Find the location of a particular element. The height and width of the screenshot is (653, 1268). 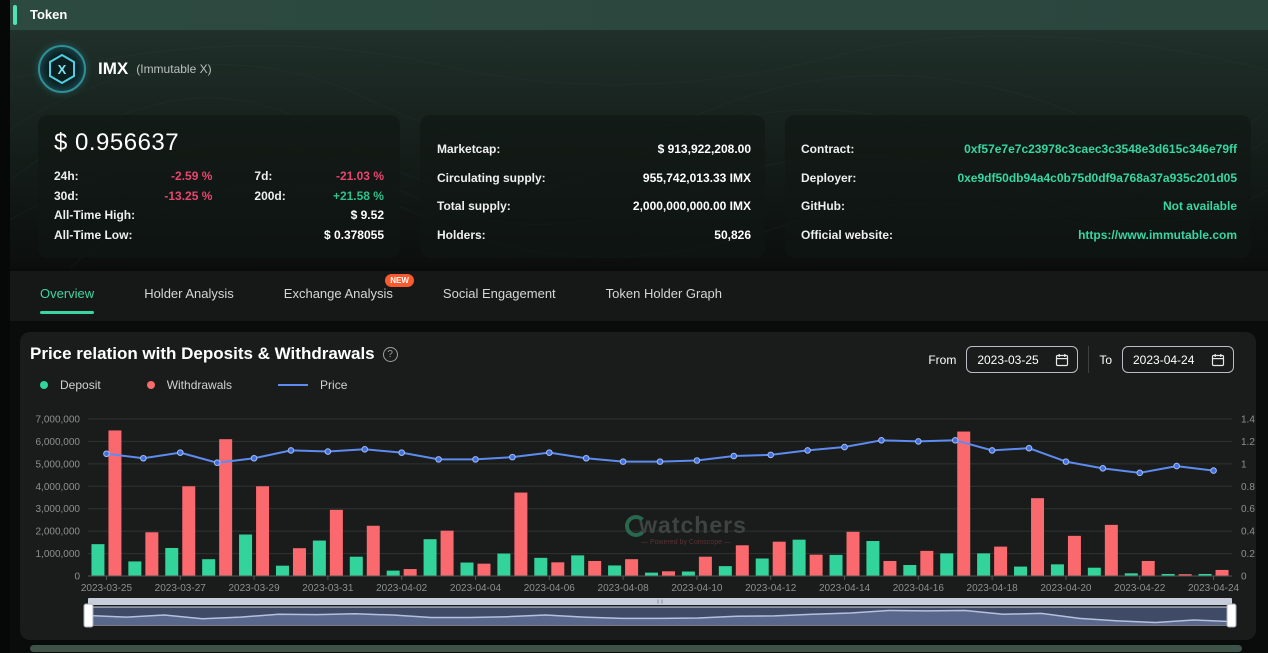

tab-holder-analysis: Holder Analysis is located at coordinates (189, 293).